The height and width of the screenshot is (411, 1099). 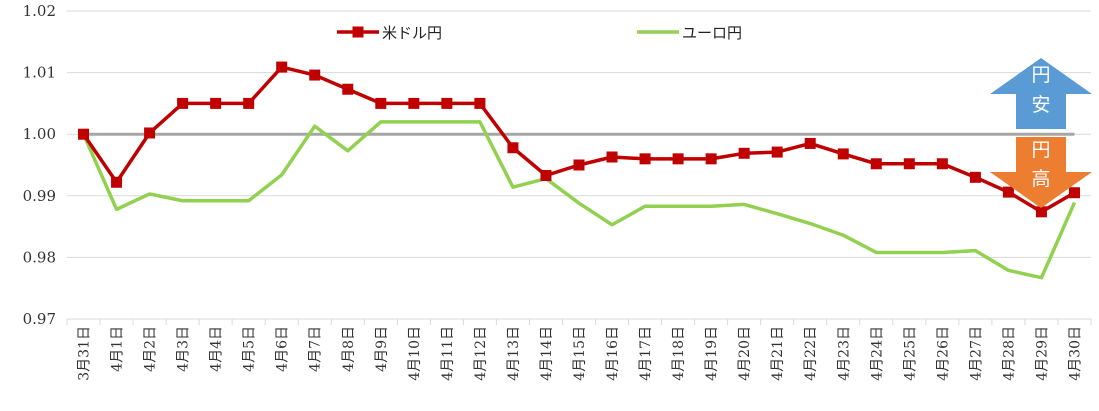 I want to click on x-tick-label: 4月9日, so click(x=382, y=349).